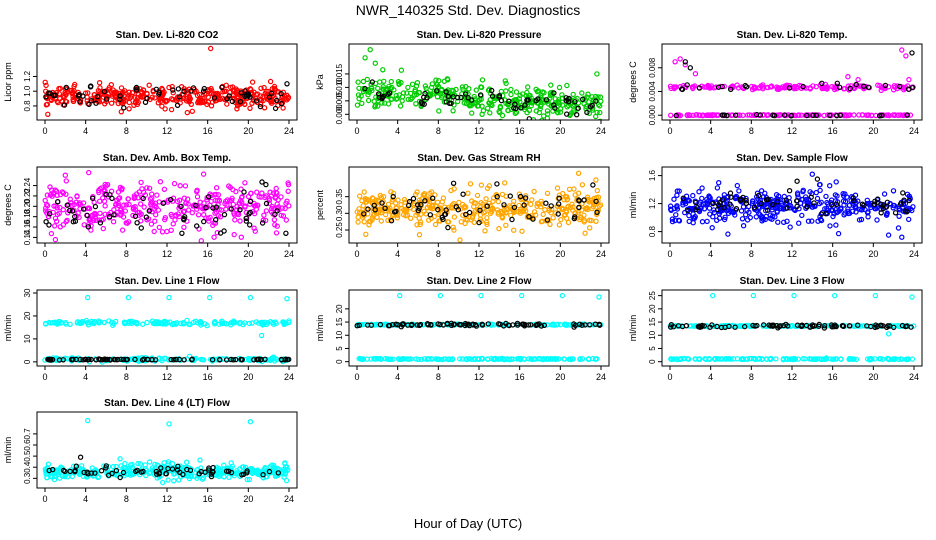  Describe the element at coordinates (914, 254) in the screenshot. I see `x-tick-label: 24` at that location.